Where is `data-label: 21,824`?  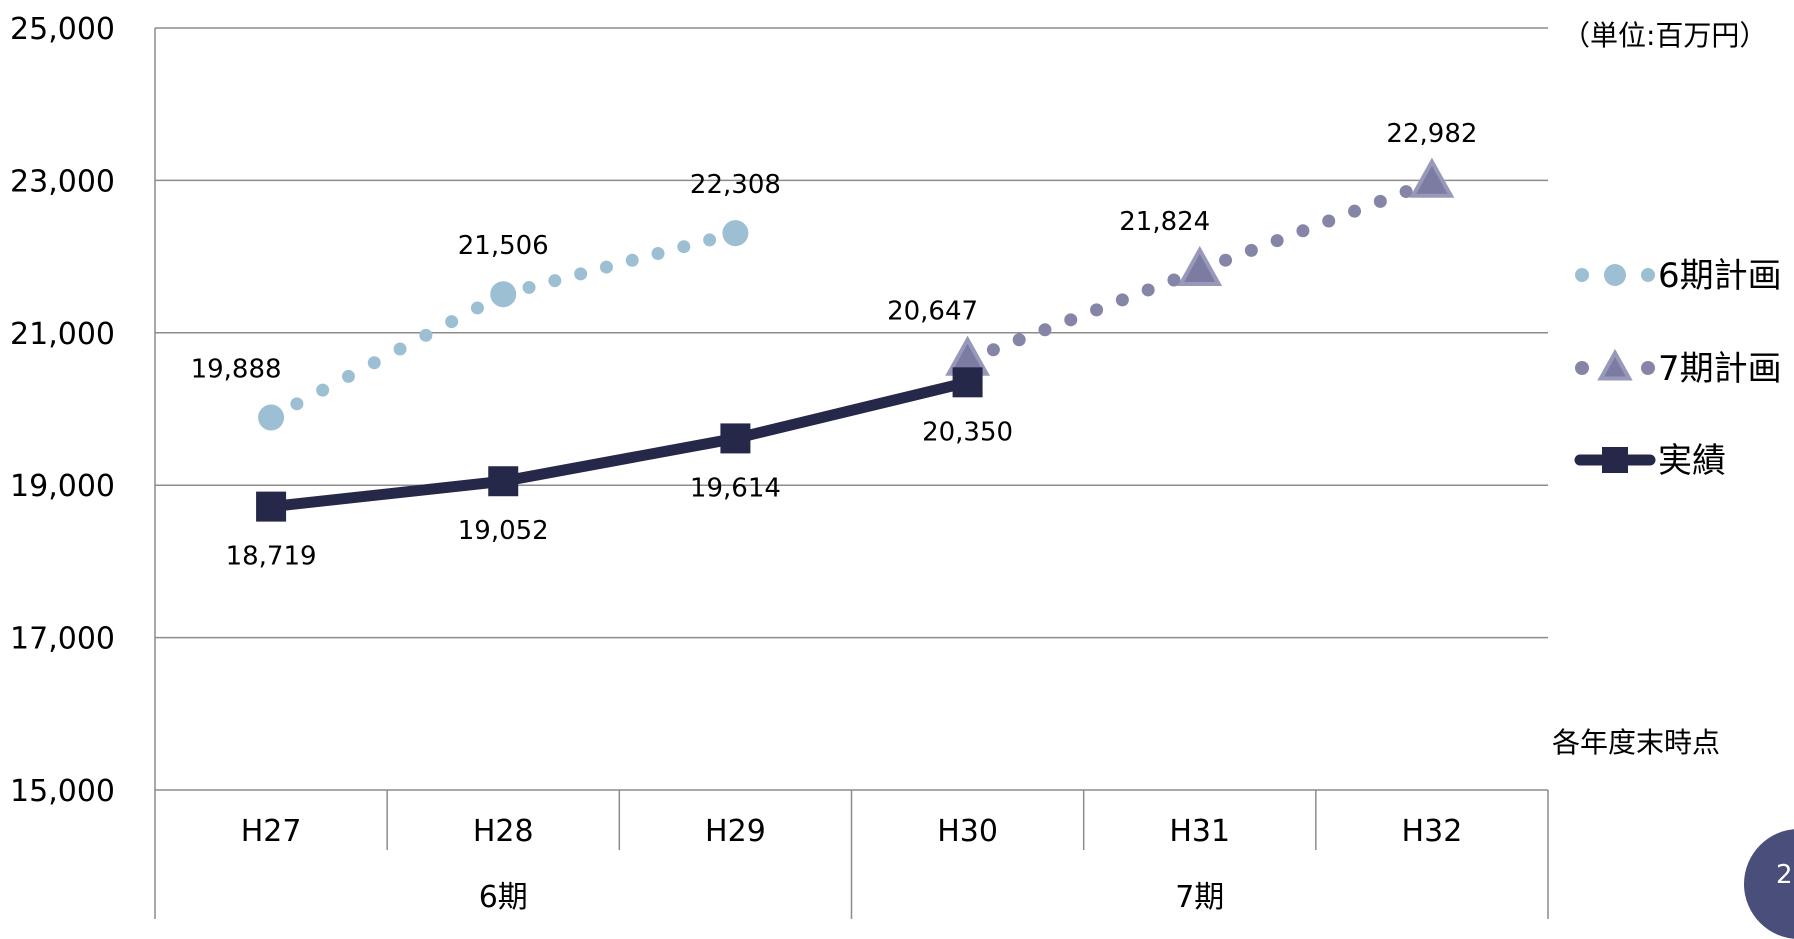 data-label: 21,824 is located at coordinates (1164, 222).